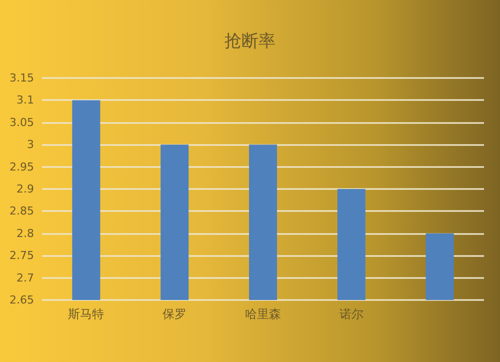 The image size is (500, 362). I want to click on y-tick-label: 2.7, so click(25, 277).